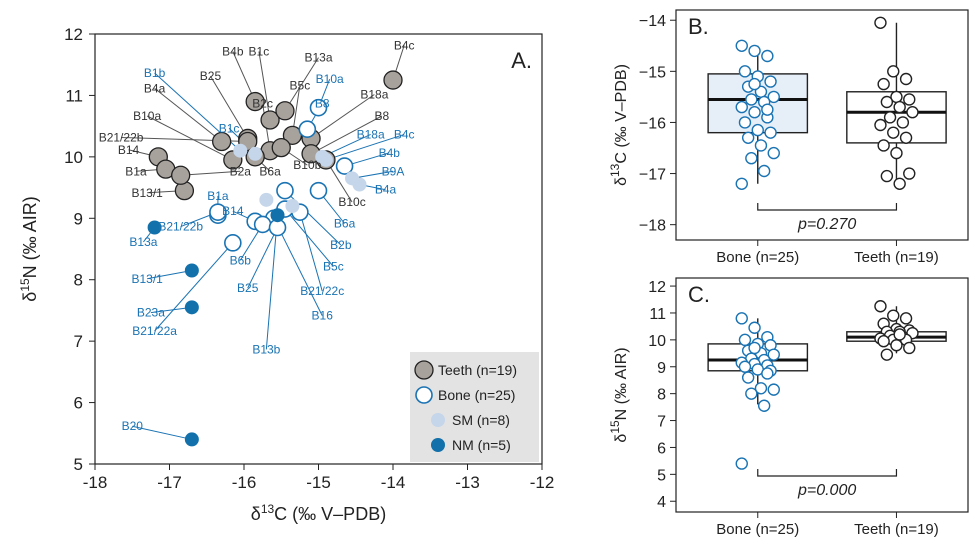 This screenshot has width=975, height=539. Describe the element at coordinates (155, 88) in the screenshot. I see `point-label: B4a` at that location.